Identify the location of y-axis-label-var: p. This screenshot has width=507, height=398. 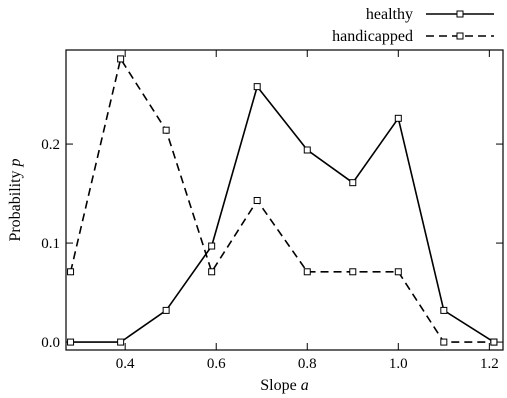
(15, 162).